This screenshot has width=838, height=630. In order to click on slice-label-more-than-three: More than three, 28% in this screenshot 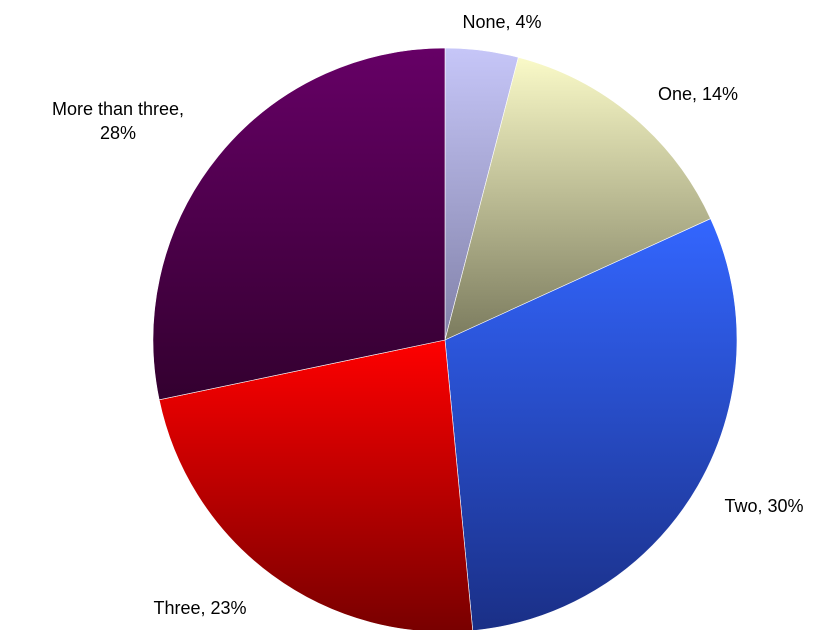, I will do `click(118, 121)`.